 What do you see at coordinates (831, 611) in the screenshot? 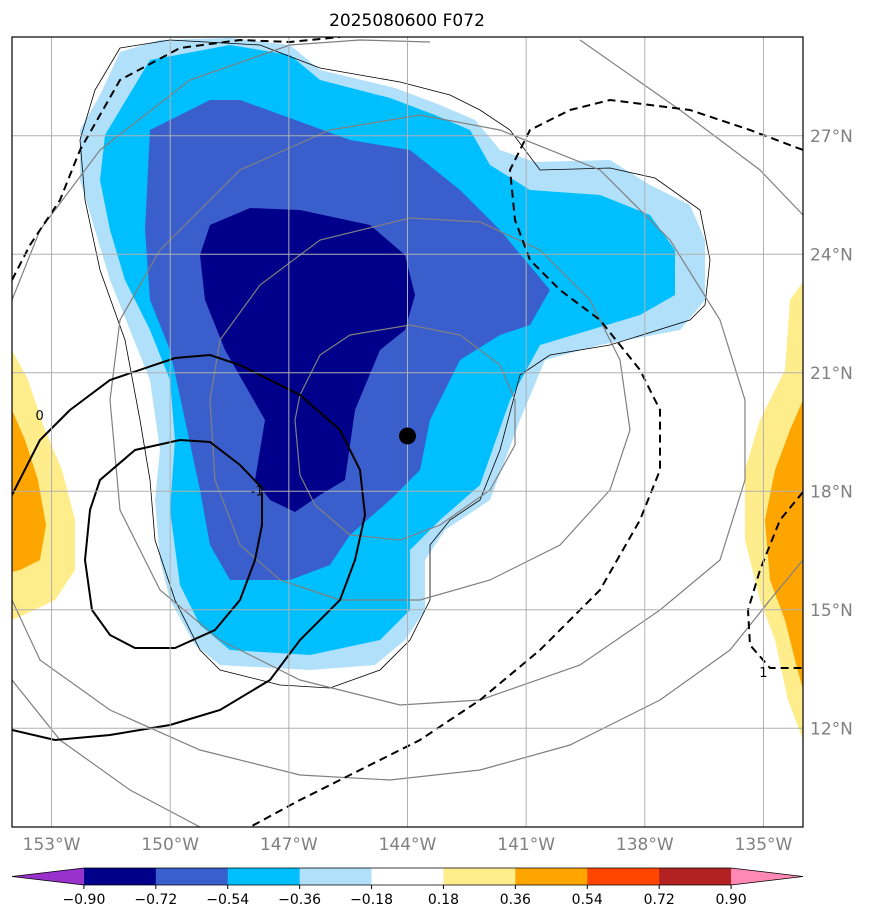
I see `lat-tick-label: 15°N` at bounding box center [831, 611].